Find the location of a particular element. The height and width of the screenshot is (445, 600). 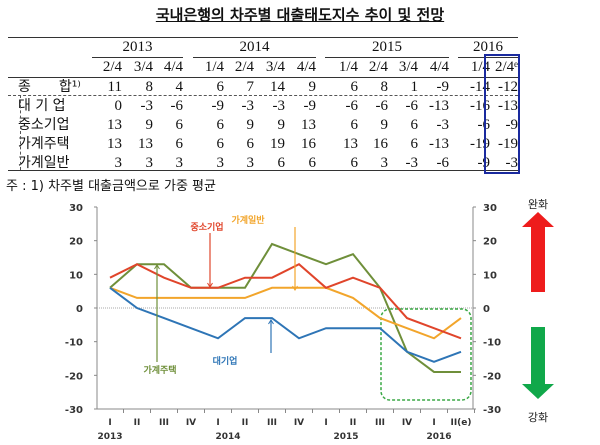

tightening-label: 강화 is located at coordinates (538, 417).